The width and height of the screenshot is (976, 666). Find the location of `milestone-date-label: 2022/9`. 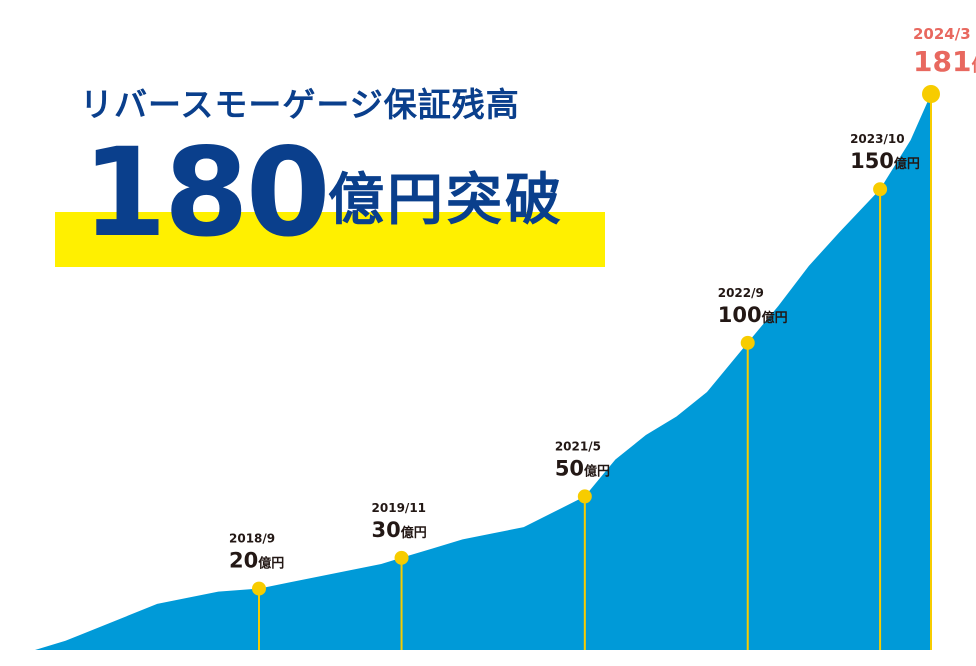

milestone-date-label: 2022/9 is located at coordinates (741, 293).